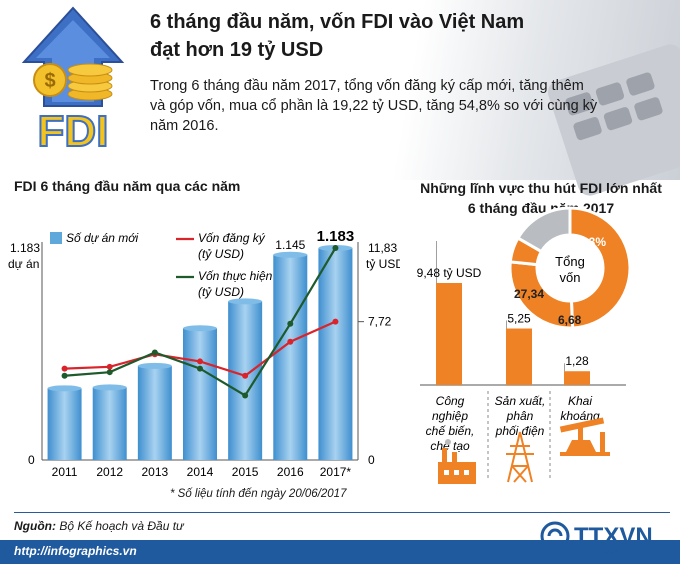 The height and width of the screenshot is (564, 680). What do you see at coordinates (382, 248) in the screenshot?
I see `right-axis-max-label: 11,83` at bounding box center [382, 248].